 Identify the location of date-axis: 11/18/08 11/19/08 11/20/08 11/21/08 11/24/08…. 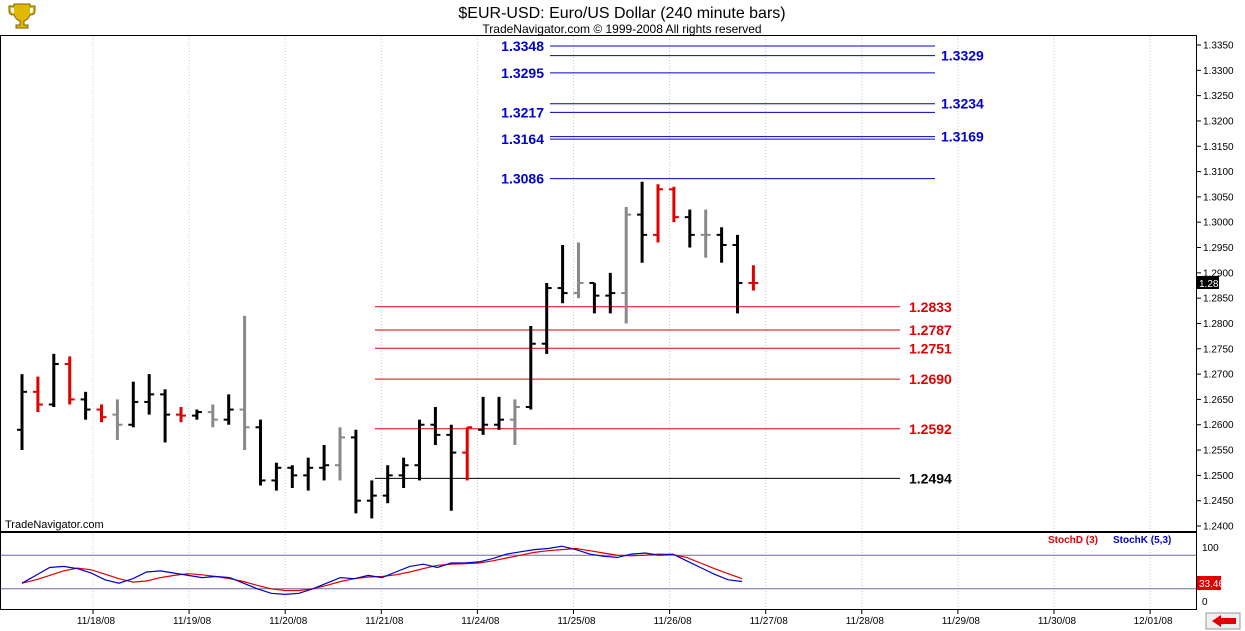
(625, 618).